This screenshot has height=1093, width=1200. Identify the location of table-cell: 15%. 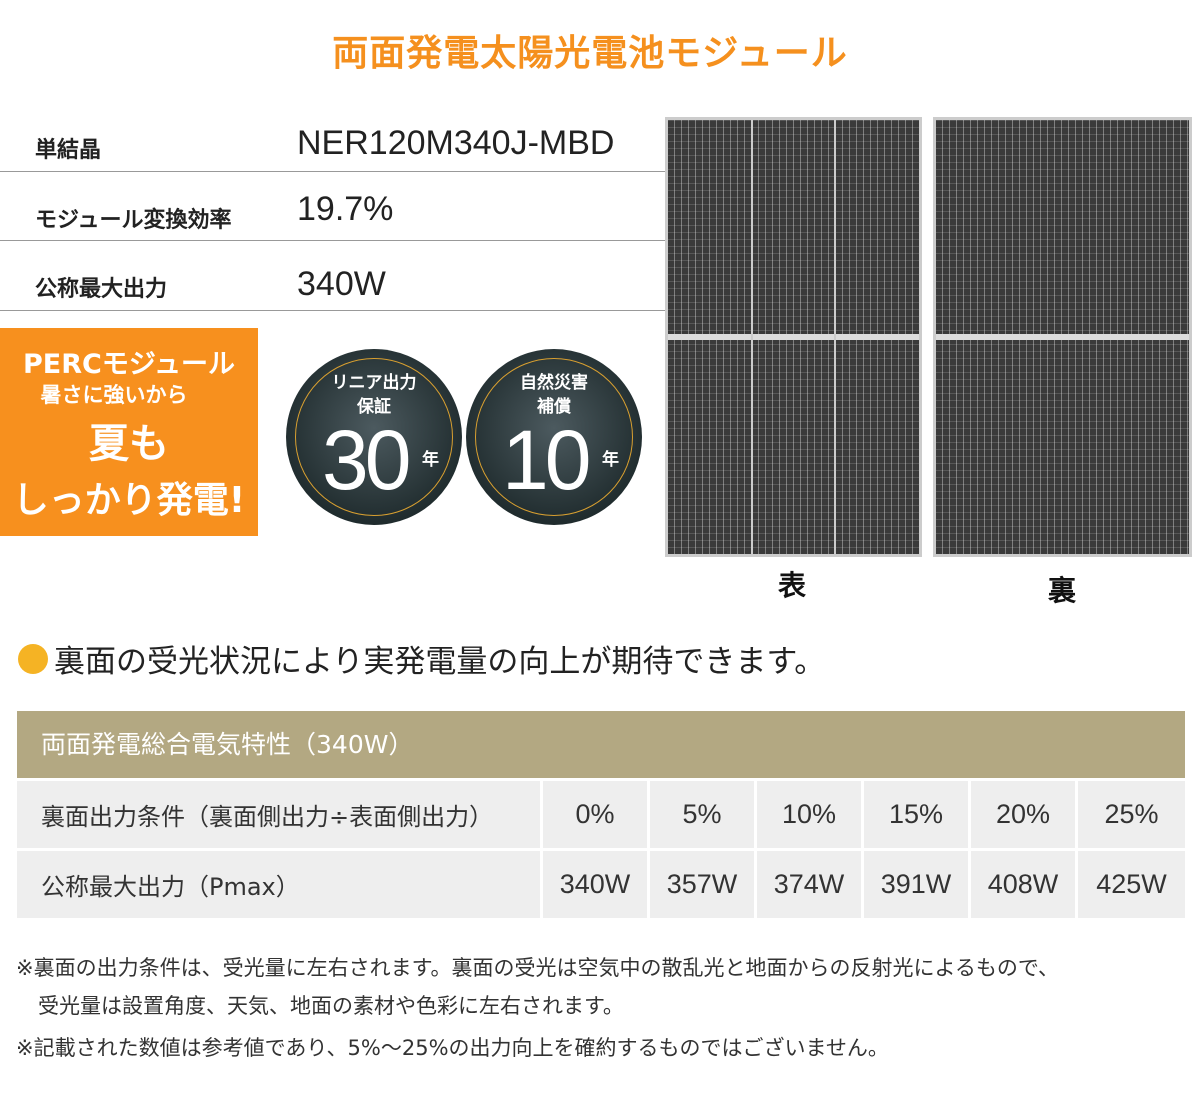
(916, 814).